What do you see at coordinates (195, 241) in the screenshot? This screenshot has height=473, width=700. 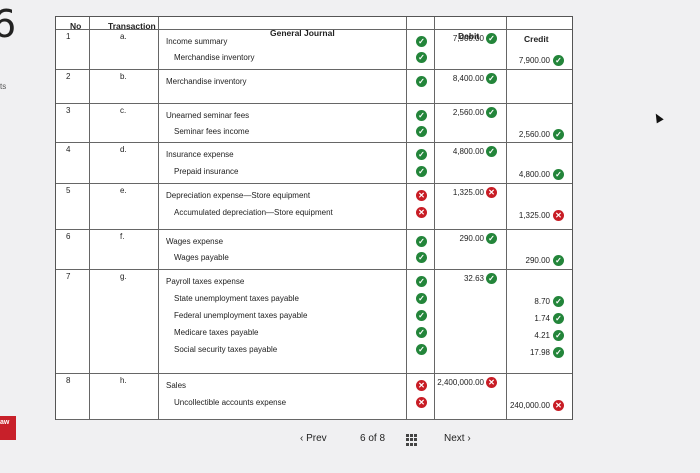 I see `account-field: Wages expense` at bounding box center [195, 241].